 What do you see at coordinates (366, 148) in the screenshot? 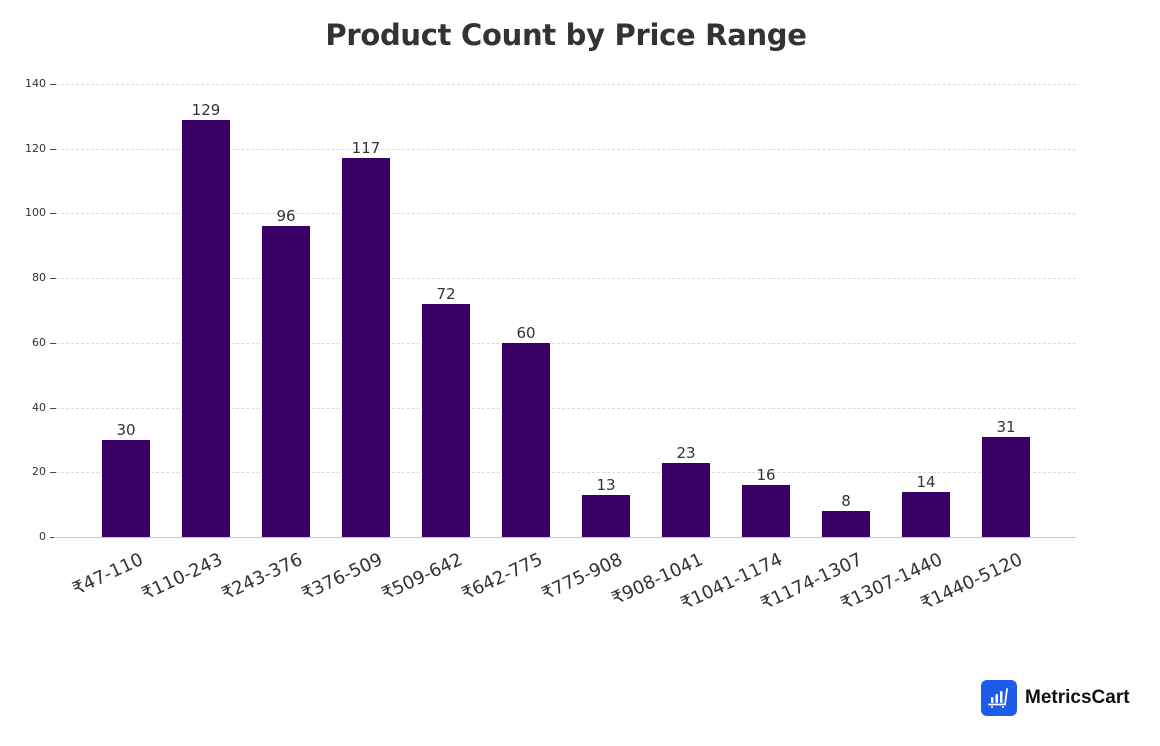
I see `bar-value-label: 117` at bounding box center [366, 148].